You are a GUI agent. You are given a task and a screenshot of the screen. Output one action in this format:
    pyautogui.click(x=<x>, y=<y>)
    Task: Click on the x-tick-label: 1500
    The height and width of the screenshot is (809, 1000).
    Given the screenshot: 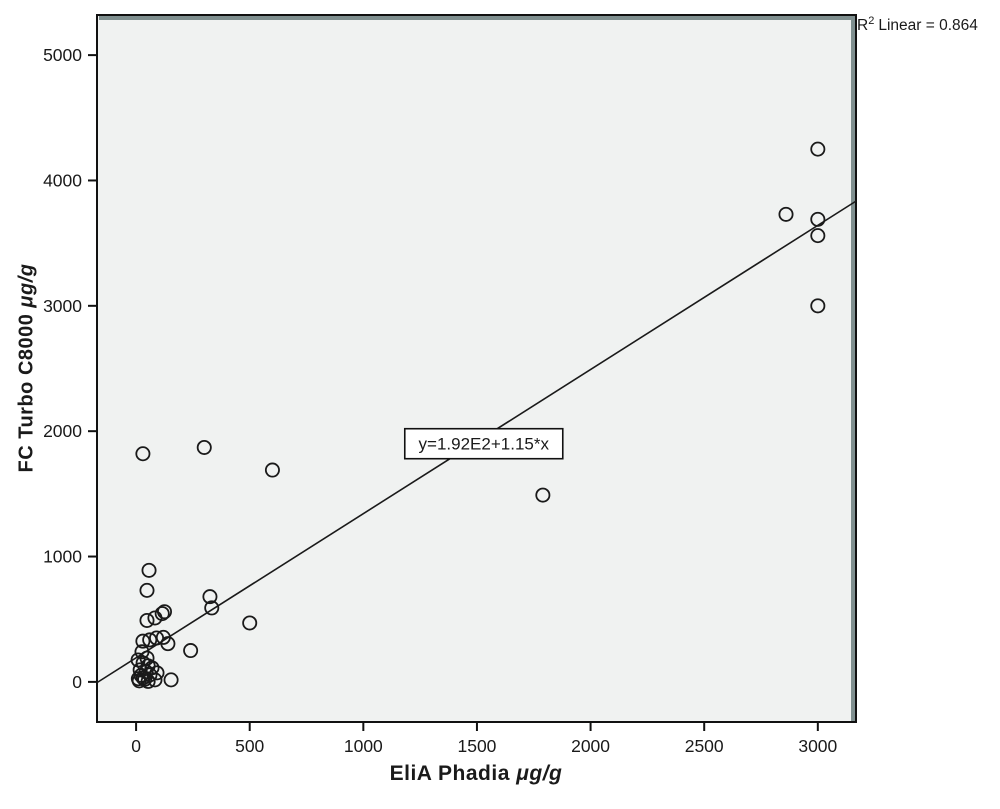 What is the action you would take?
    pyautogui.click(x=476, y=746)
    